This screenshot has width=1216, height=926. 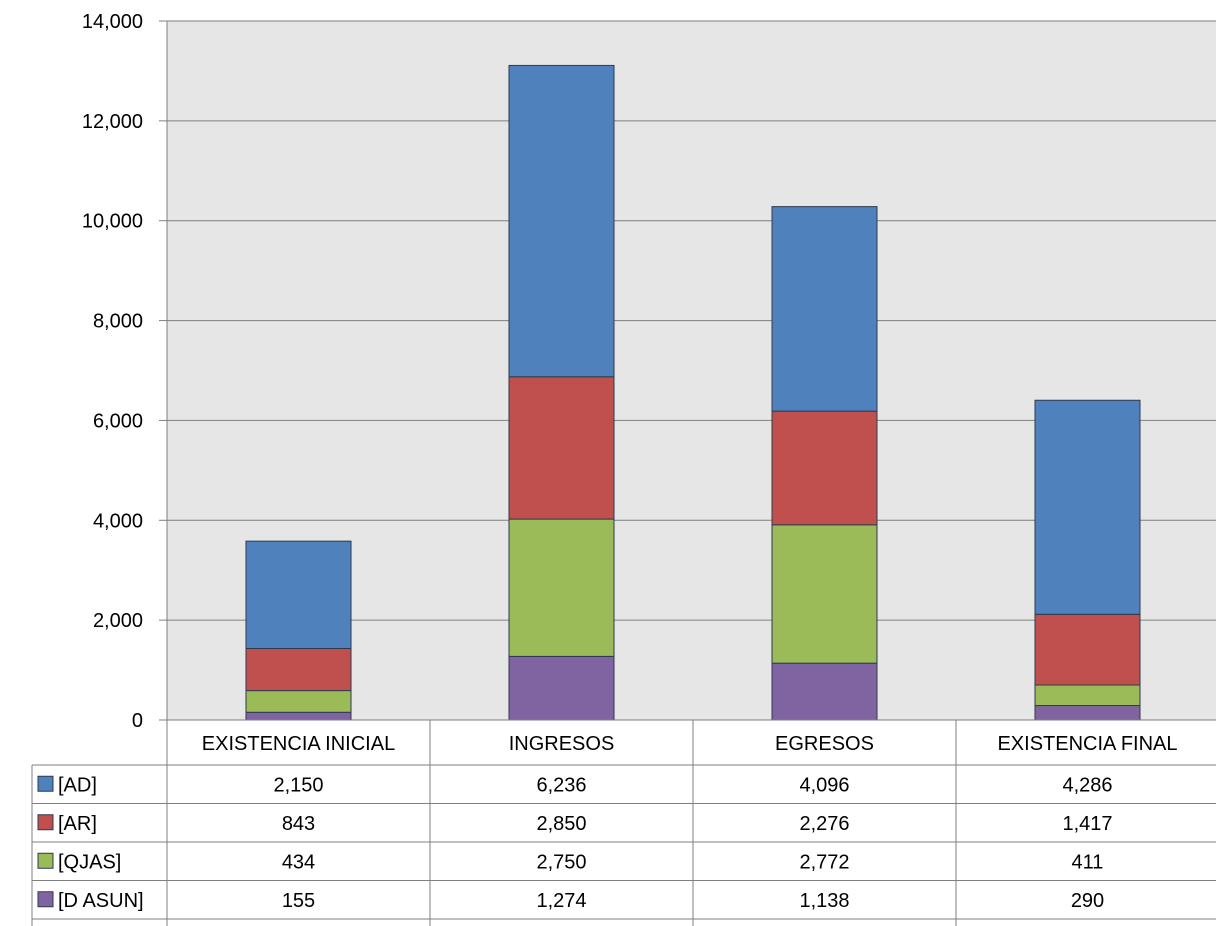 What do you see at coordinates (824, 901) in the screenshot?
I see `data-table-cell: 1,138` at bounding box center [824, 901].